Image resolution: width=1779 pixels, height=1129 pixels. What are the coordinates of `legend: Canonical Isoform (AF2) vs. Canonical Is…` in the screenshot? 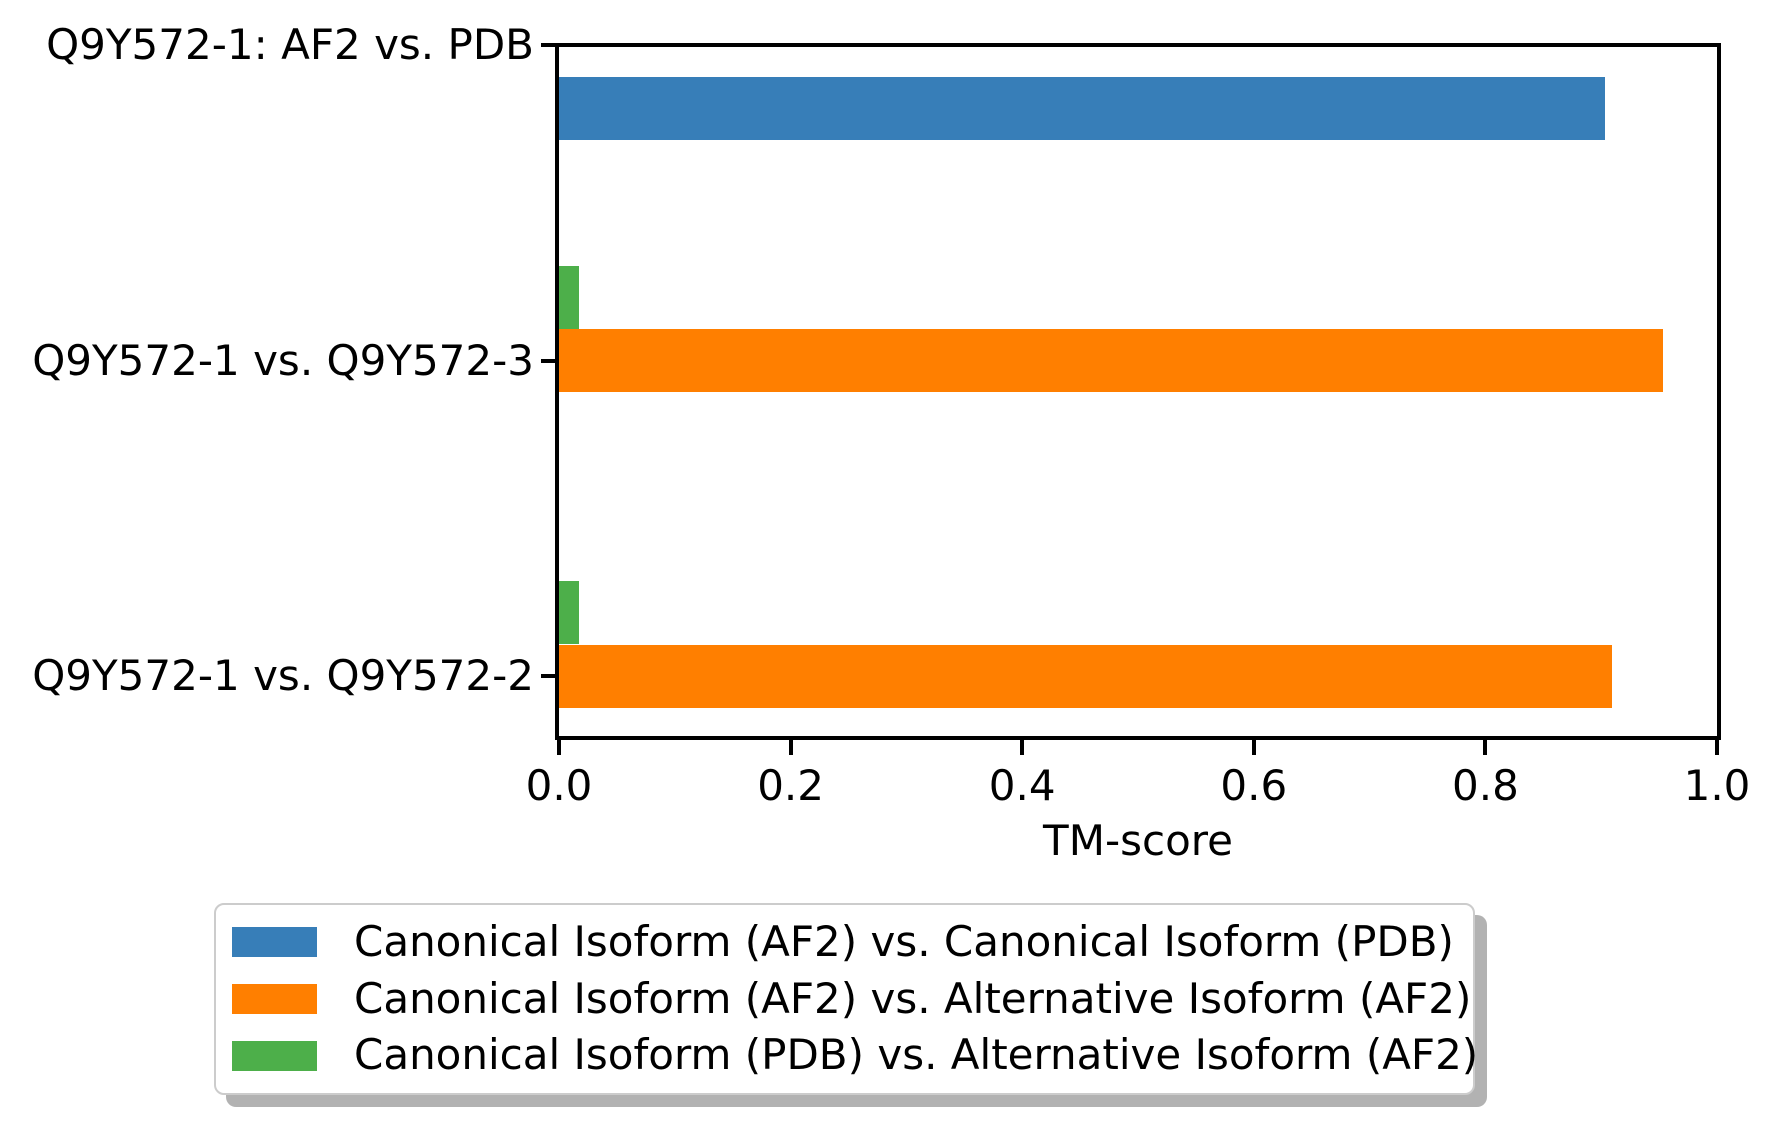 It's located at (846, 999).